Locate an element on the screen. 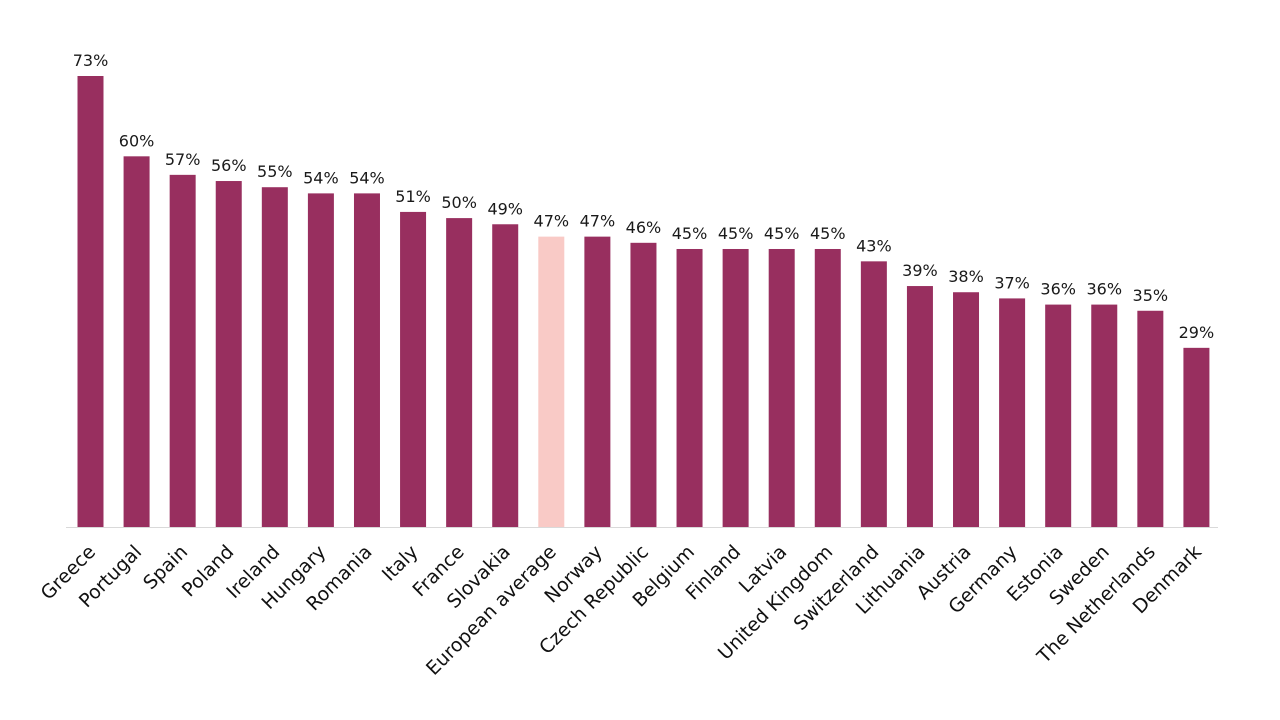 The height and width of the screenshot is (720, 1280). bar-germany is located at coordinates (1012, 412).